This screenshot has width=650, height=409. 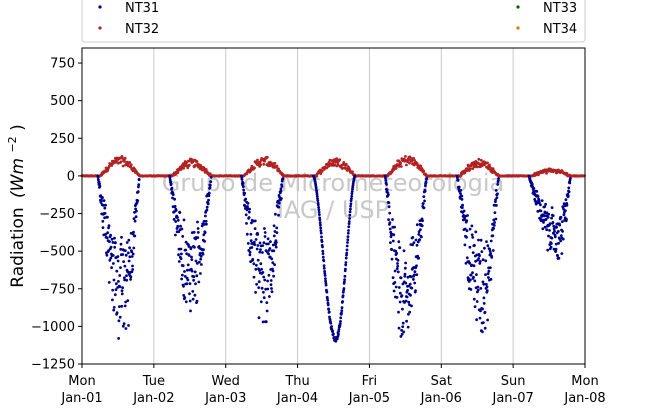 What do you see at coordinates (81, 398) in the screenshot?
I see `x-tick-label-date: Jan-01` at bounding box center [81, 398].